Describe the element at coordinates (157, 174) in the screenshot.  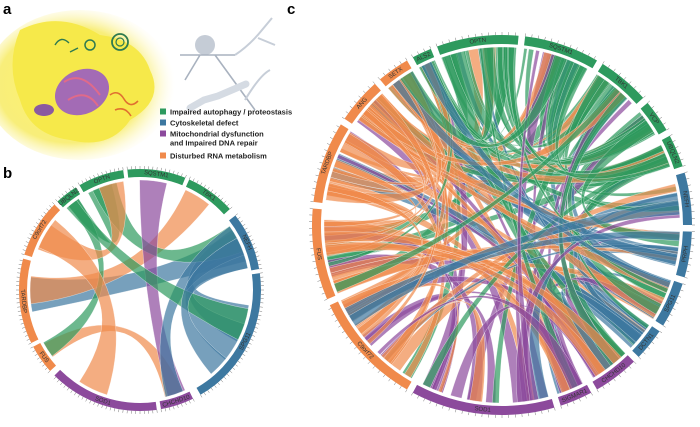
I see `gene-label: SQSTM1` at that location.